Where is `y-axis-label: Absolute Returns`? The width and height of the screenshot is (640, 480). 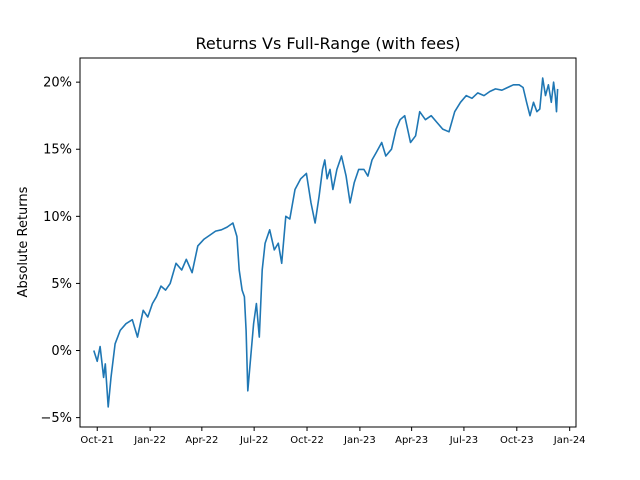 y-axis-label: Absolute Returns is located at coordinates (23, 241).